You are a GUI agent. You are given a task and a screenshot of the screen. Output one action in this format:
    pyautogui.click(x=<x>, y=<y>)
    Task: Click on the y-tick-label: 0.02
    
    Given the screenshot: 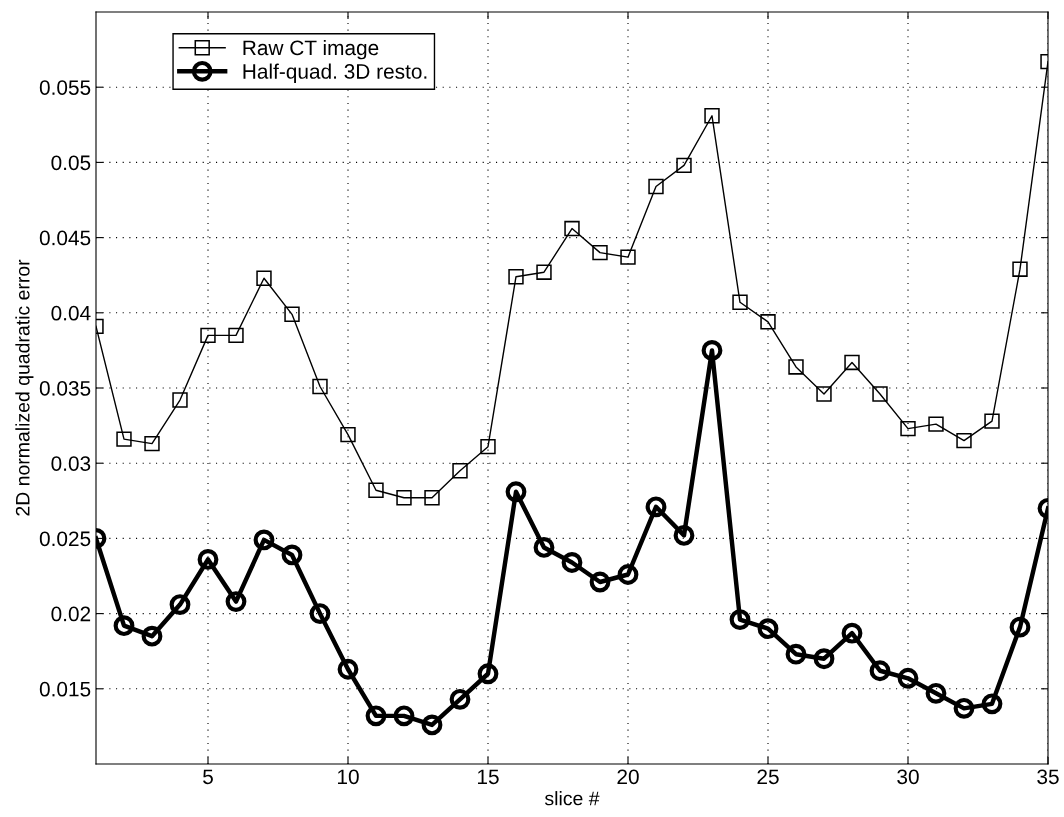 What is the action you would take?
    pyautogui.click(x=71, y=614)
    